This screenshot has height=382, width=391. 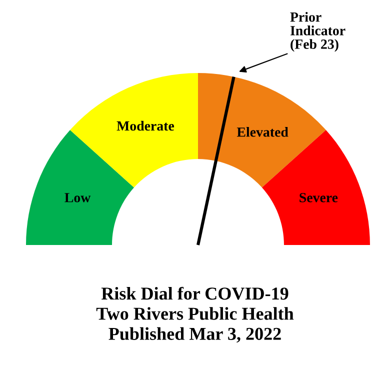 I want to click on text: Prior Indicator (Feb 23), so click(x=318, y=32).